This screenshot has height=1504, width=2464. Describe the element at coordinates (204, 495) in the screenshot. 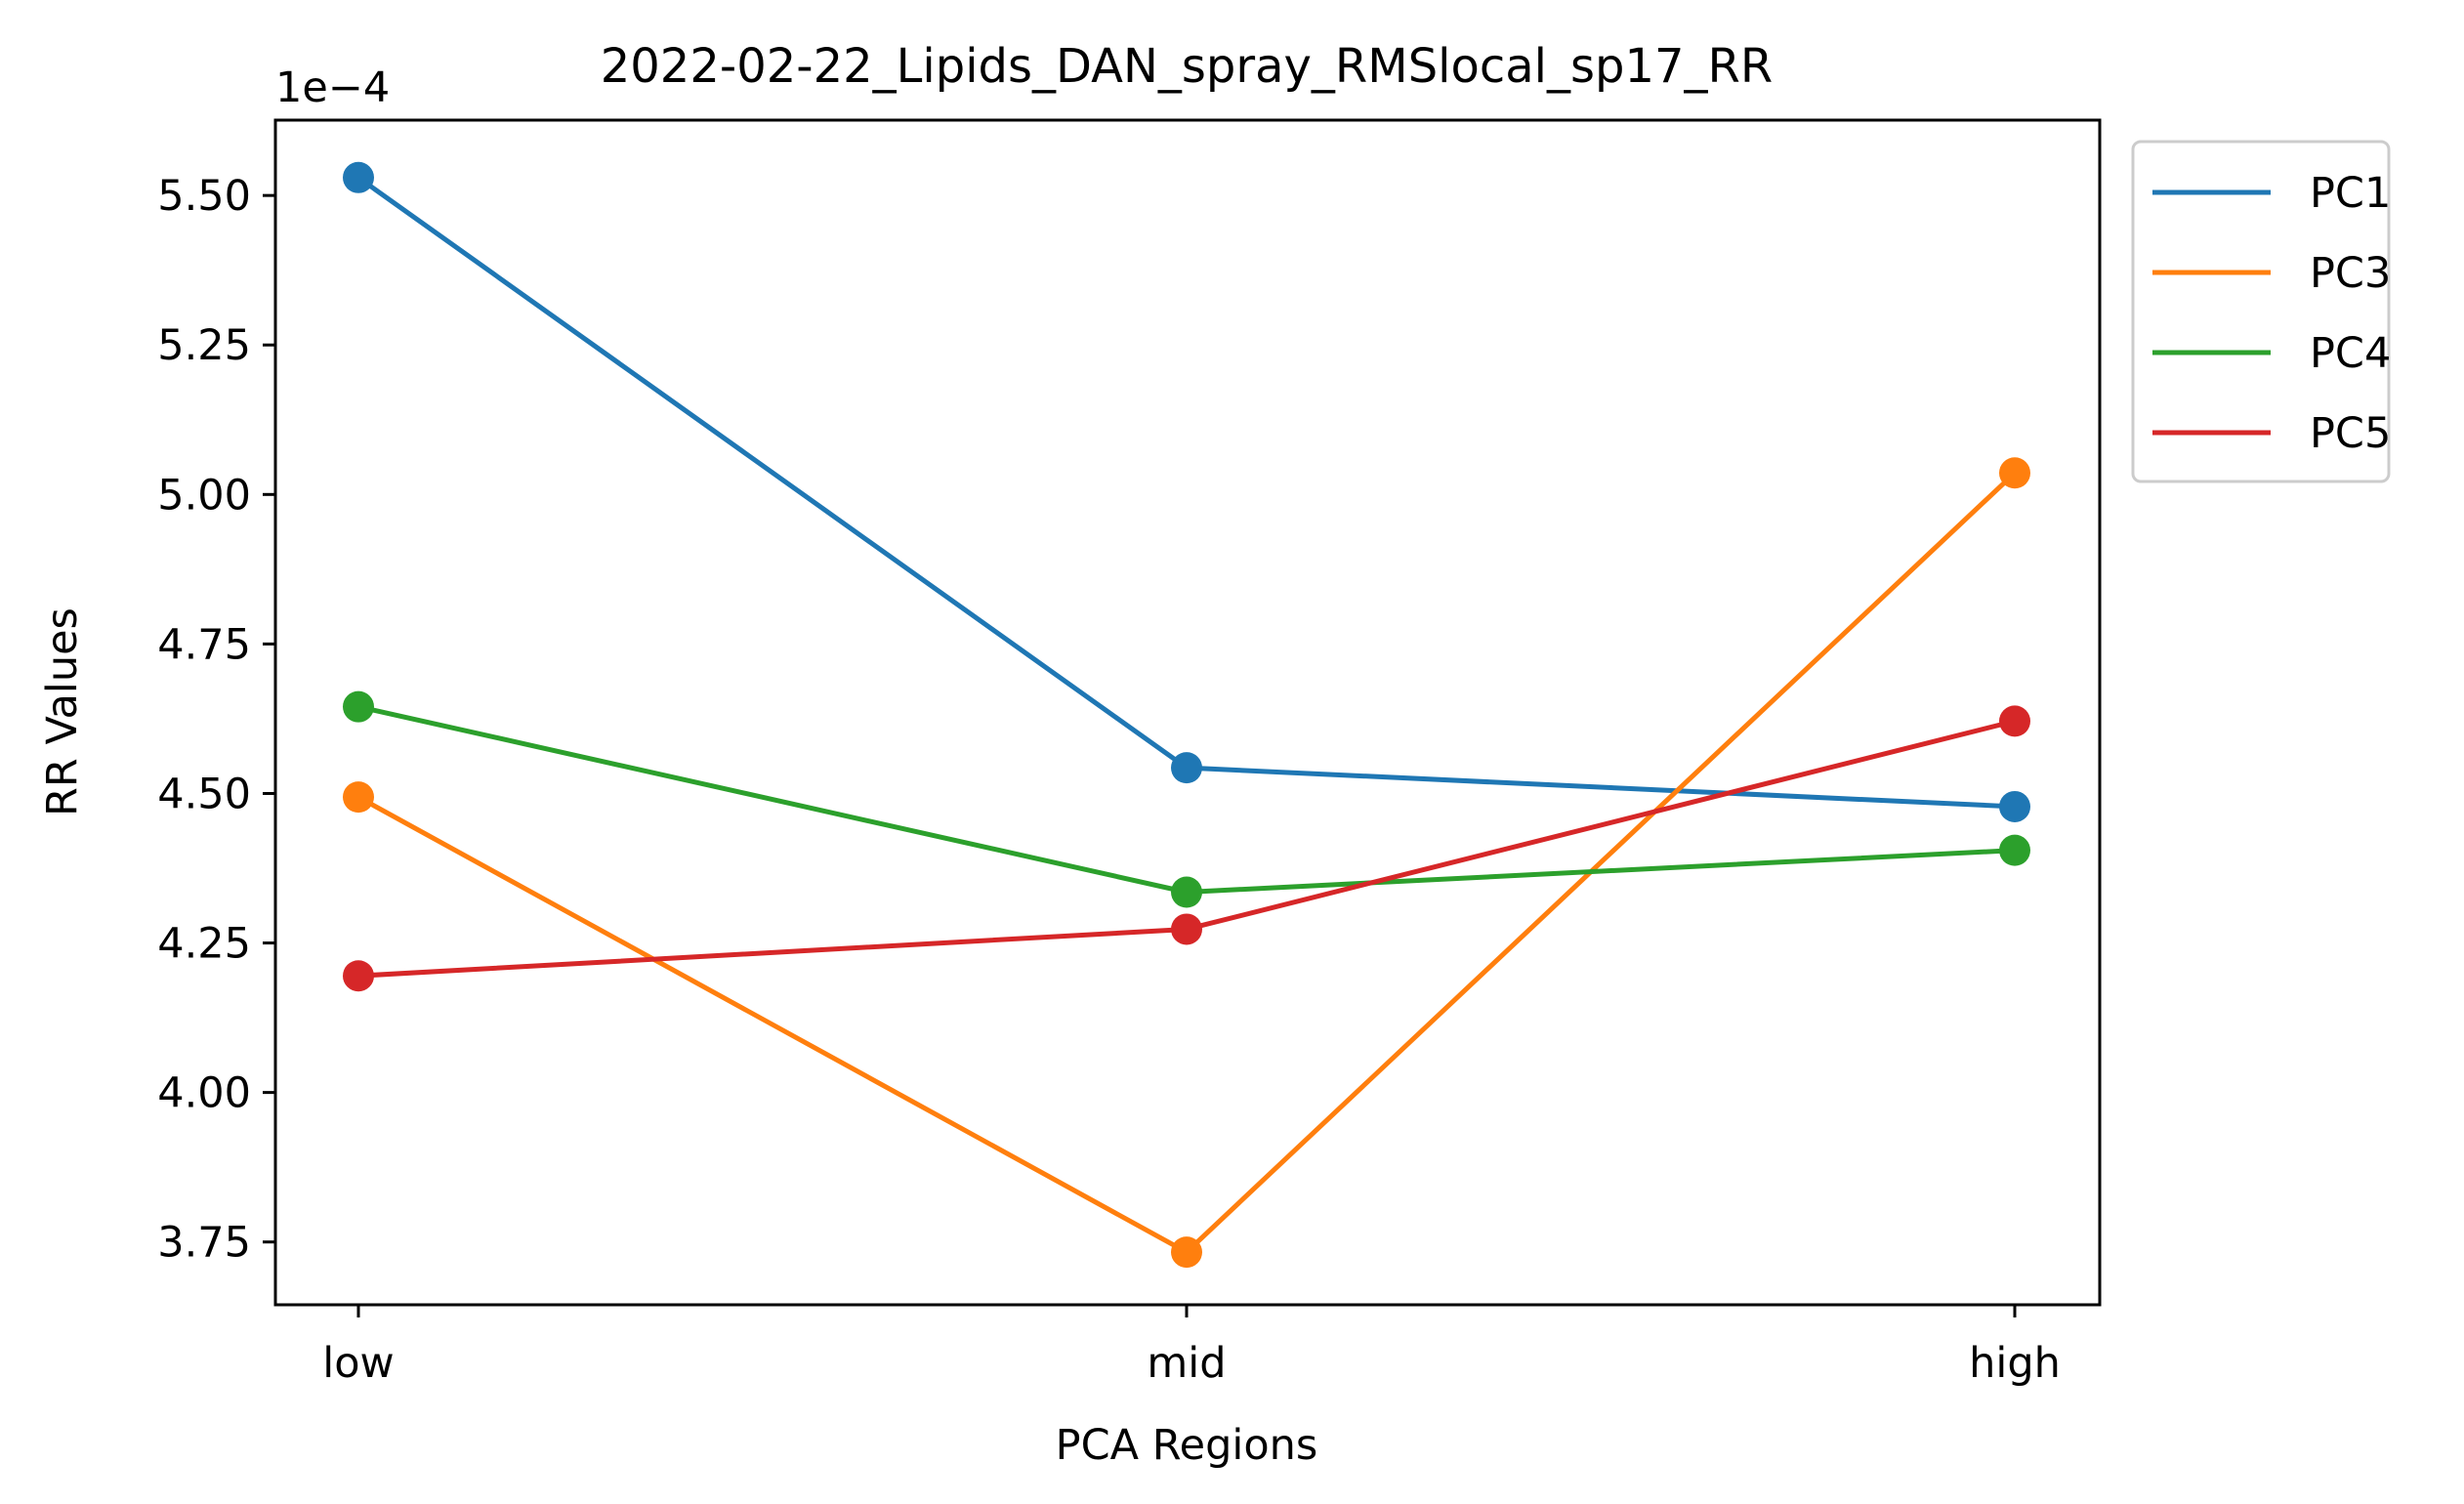

I see `y-tick-label: 5.00` at that location.